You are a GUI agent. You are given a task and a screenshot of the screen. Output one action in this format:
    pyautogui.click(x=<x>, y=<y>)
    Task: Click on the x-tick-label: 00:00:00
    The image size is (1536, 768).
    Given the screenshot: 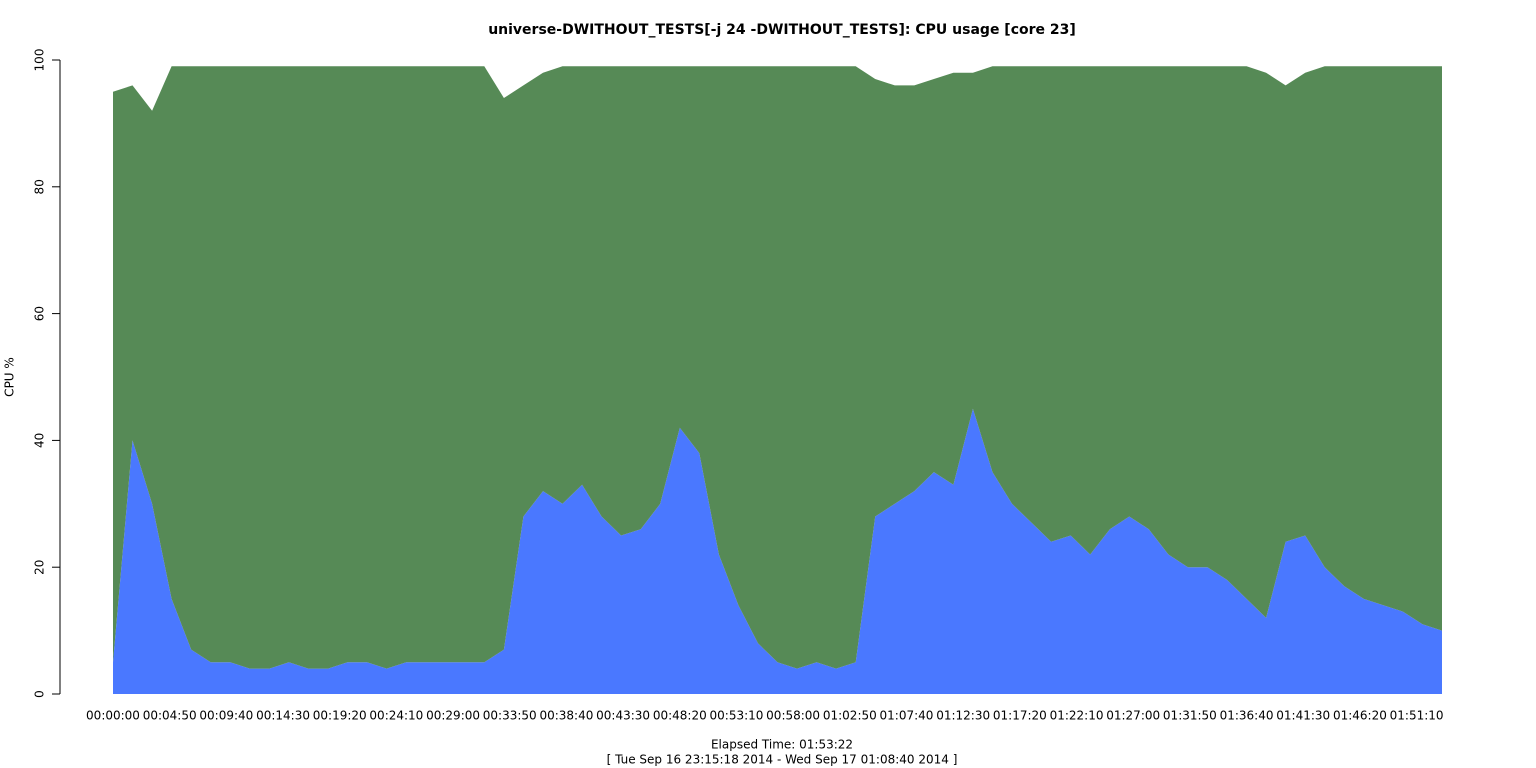 What is the action you would take?
    pyautogui.click(x=113, y=716)
    